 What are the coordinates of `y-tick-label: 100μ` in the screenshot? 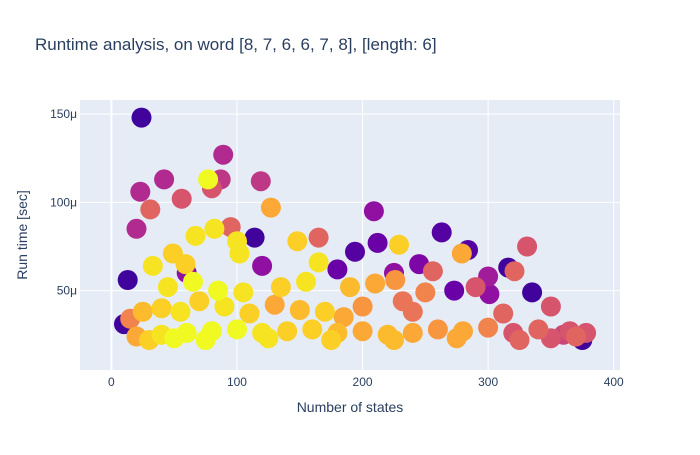 It's located at (63, 202).